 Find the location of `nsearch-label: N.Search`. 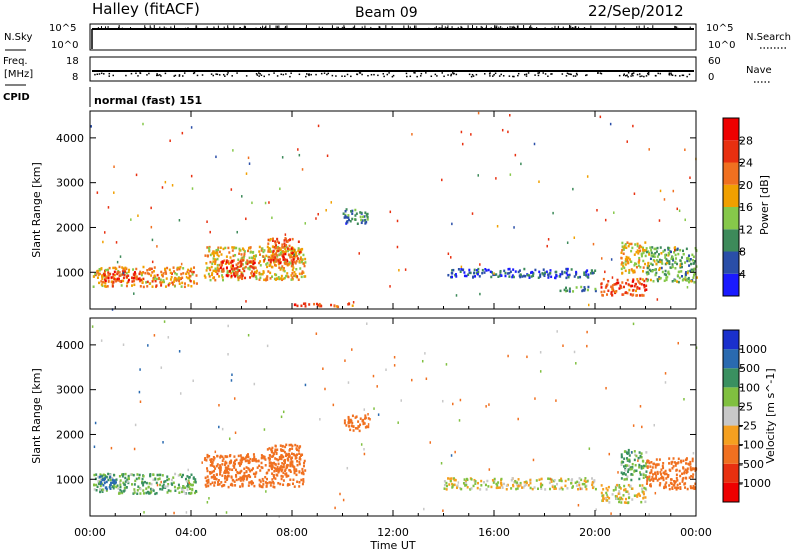

nsearch-label: N.Search is located at coordinates (768, 37).